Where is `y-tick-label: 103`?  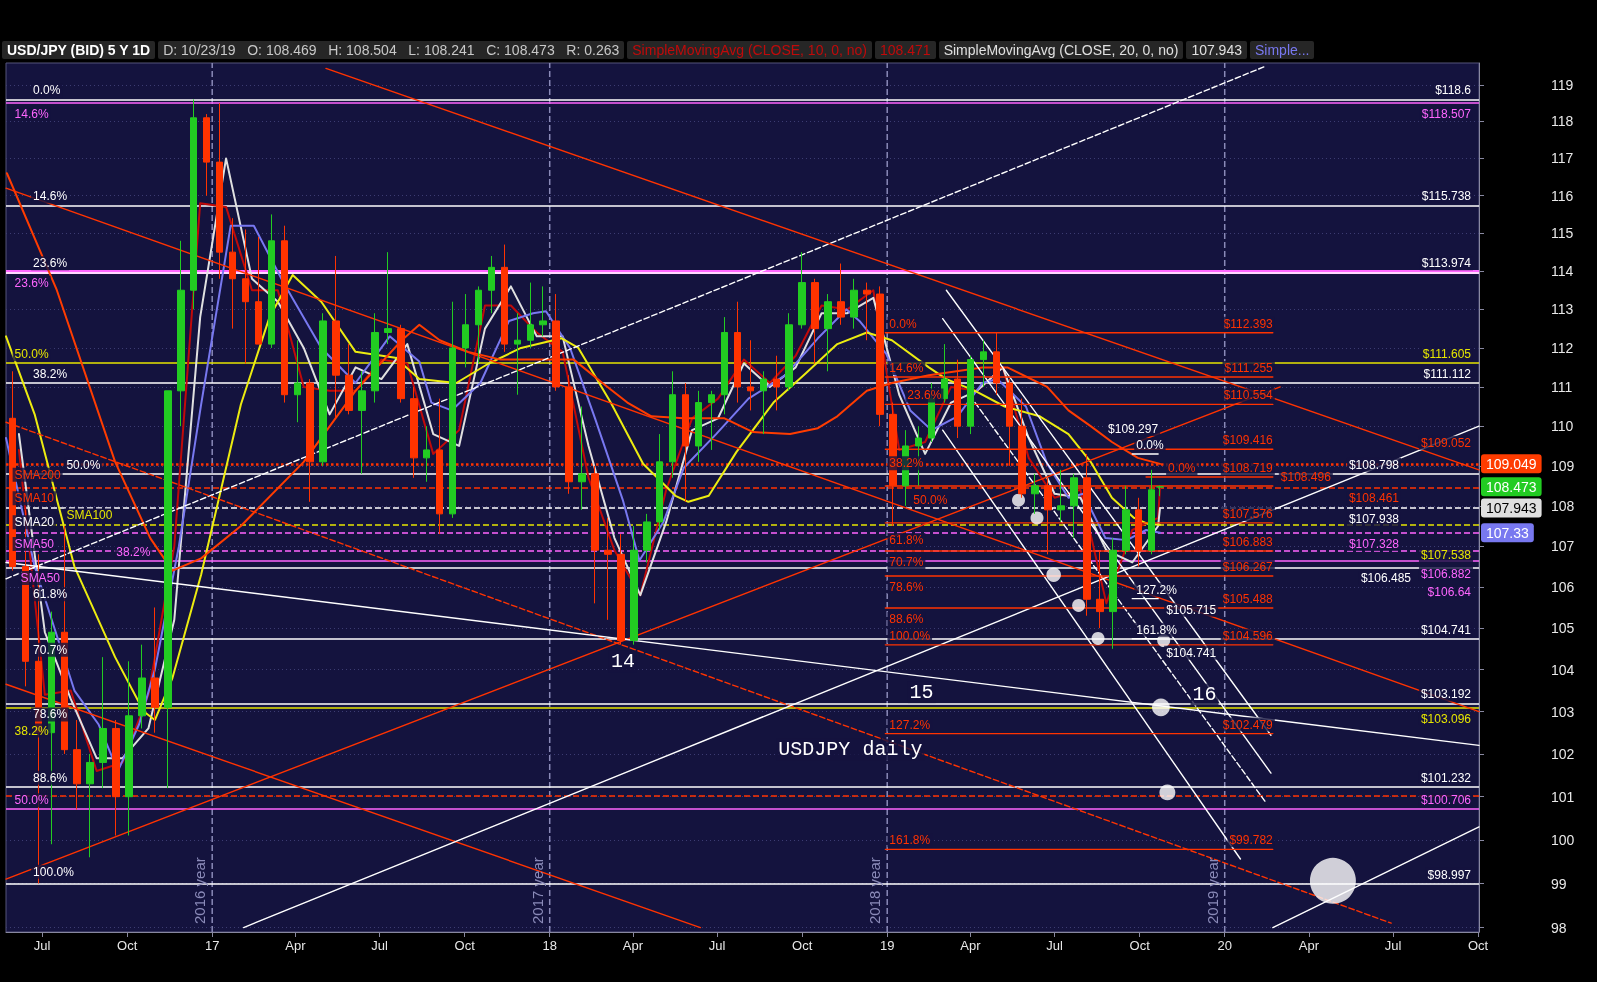
y-tick-label: 103 is located at coordinates (1563, 711).